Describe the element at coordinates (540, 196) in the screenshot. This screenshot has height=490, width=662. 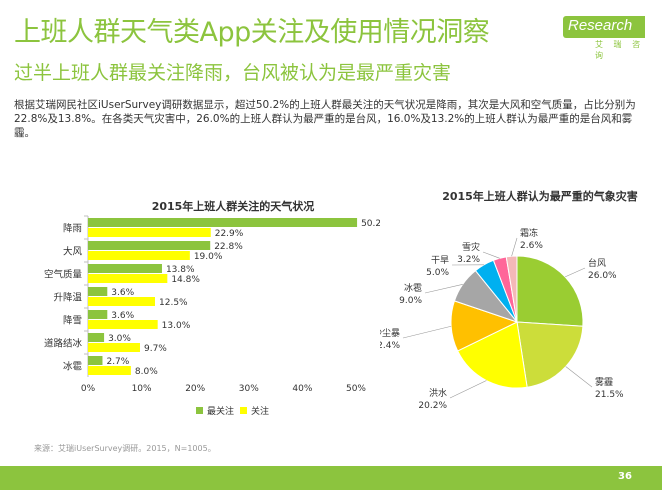
I see `pie-chart-title: 2015年上班人群认为最严重的气象灾害` at that location.